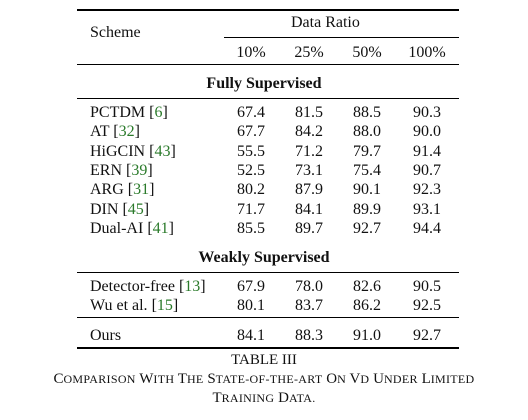 The height and width of the screenshot is (420, 528). I want to click on table-cell: 90.0, so click(427, 132).